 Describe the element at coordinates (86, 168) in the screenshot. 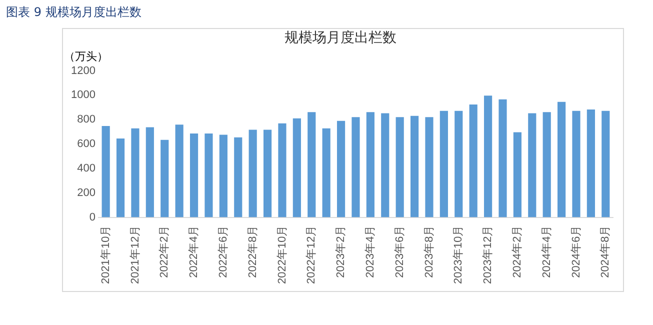

I see `y-tick-label: 400` at that location.